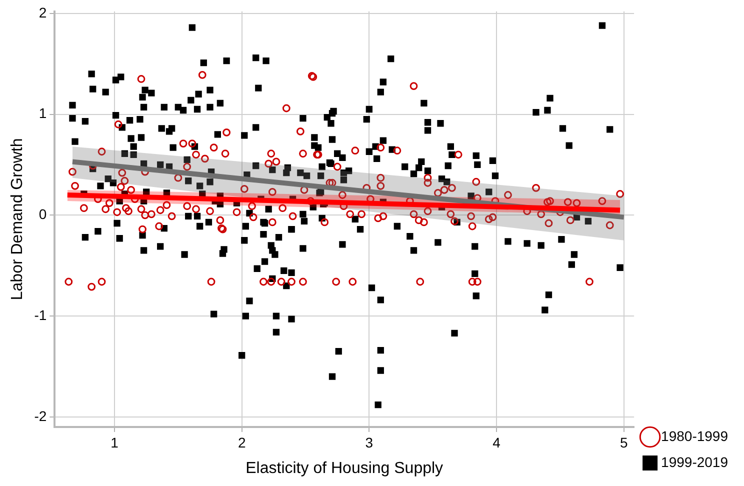  Describe the element at coordinates (114, 442) in the screenshot. I see `x-tick-label: 1` at that location.